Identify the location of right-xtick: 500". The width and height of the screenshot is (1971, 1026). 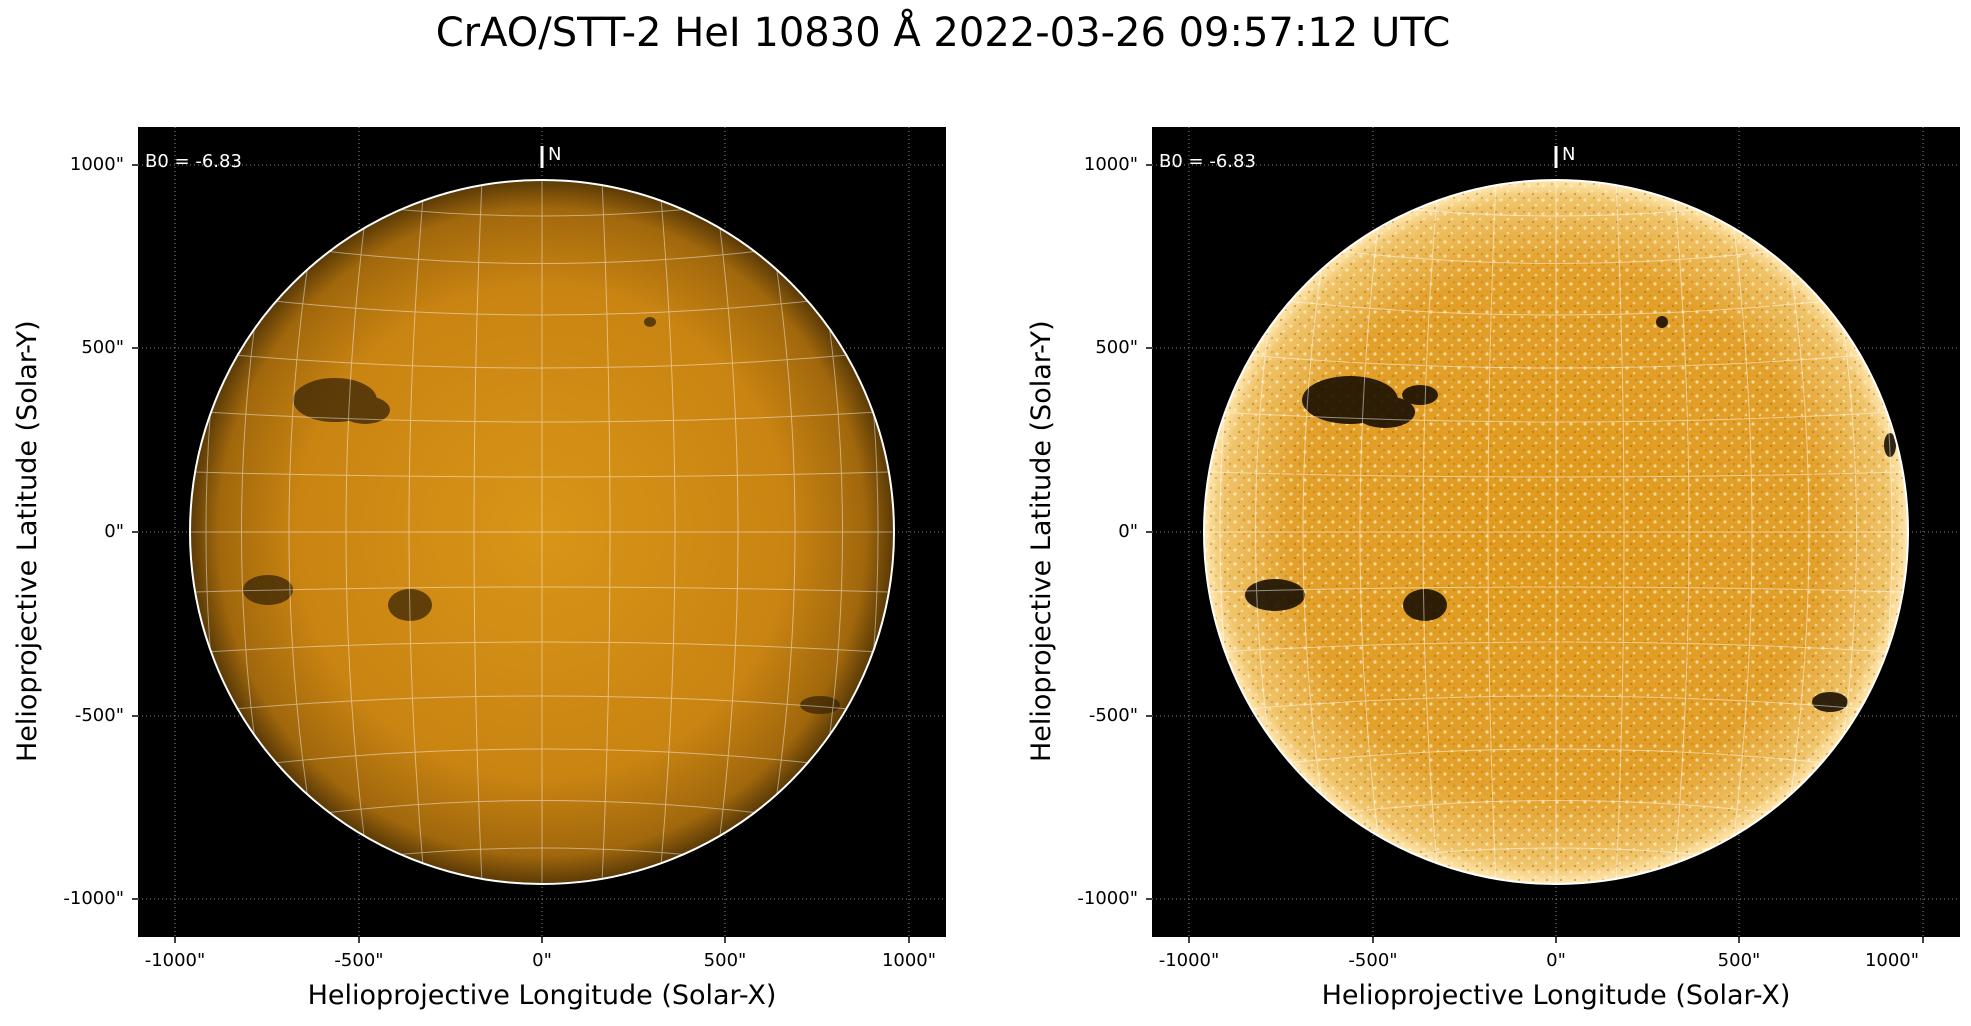
(1739, 960).